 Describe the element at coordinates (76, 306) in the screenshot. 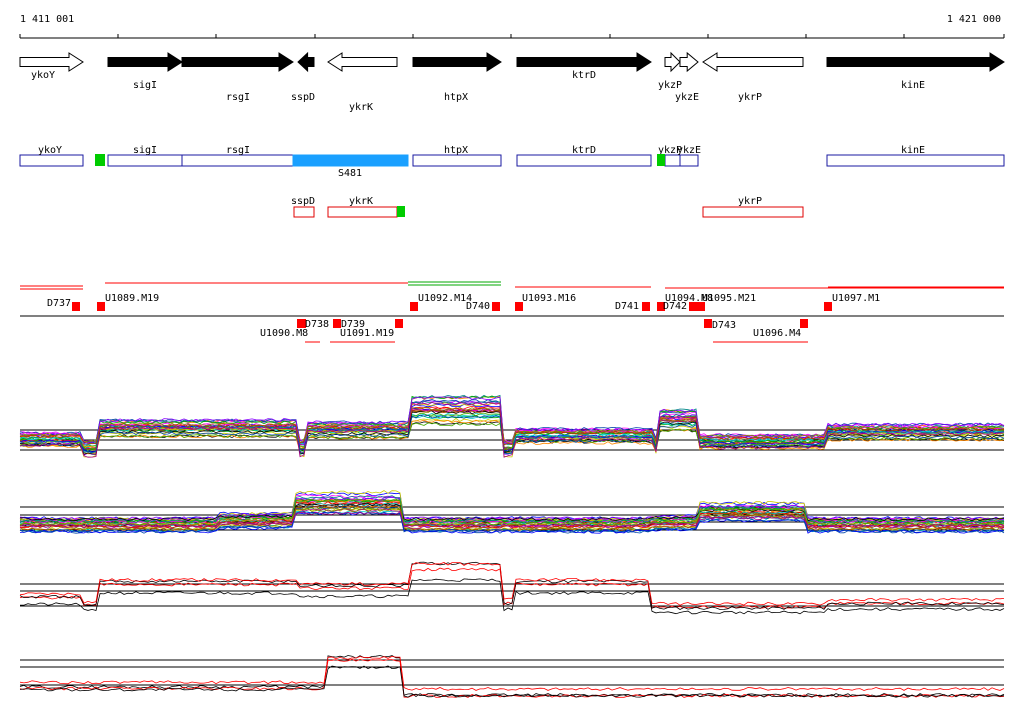

I see `segment-marker-D737` at that location.